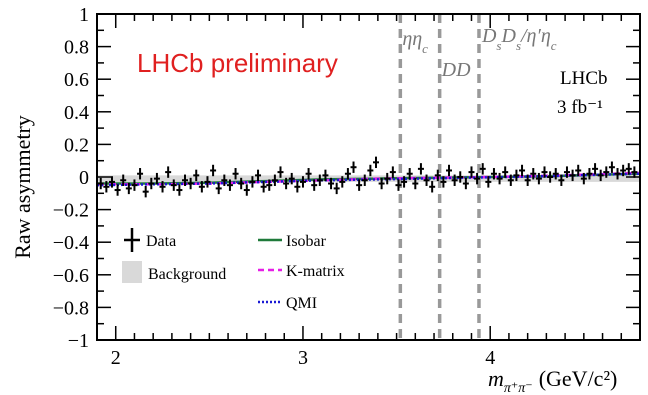 This screenshot has width=648, height=395. What do you see at coordinates (76, 113) in the screenshot?
I see `y-tick-label: 0.4` at bounding box center [76, 113].